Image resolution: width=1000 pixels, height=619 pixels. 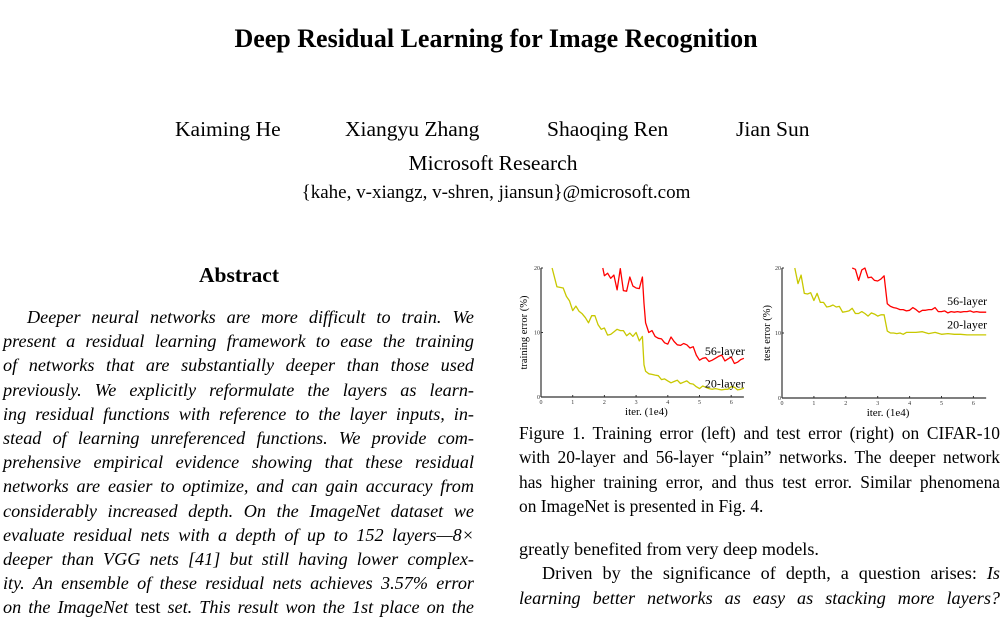 I want to click on body-text-italic: Is, so click(x=993, y=573).